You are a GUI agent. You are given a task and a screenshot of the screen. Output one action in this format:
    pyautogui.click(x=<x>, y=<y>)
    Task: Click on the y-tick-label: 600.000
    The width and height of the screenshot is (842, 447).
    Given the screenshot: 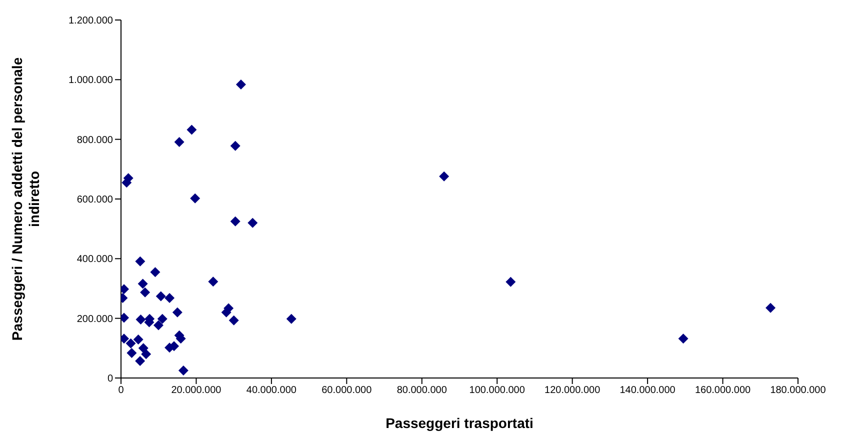 What is the action you would take?
    pyautogui.click(x=95, y=200)
    